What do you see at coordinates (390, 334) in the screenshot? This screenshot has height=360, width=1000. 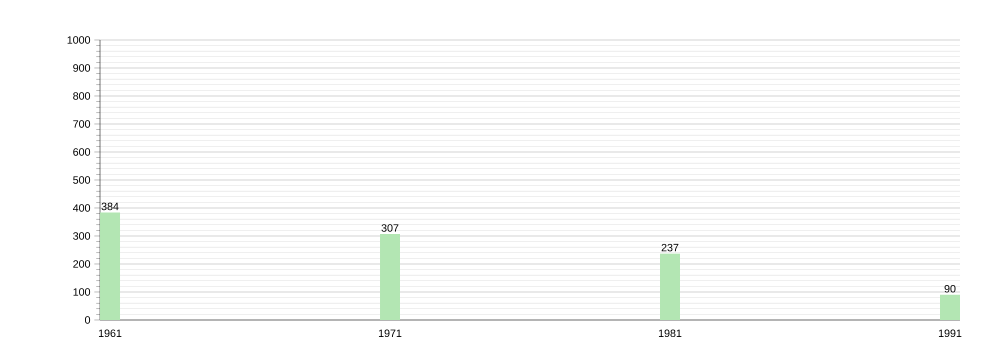 I see `x-tick-label: 1971` at bounding box center [390, 334].